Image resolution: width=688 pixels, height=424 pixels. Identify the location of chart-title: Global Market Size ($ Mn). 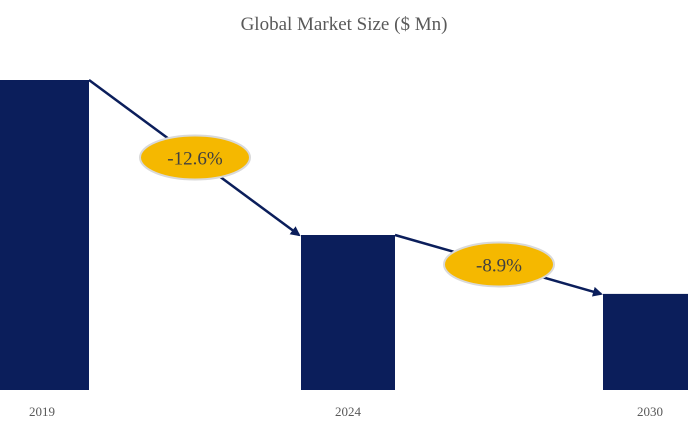
(344, 24).